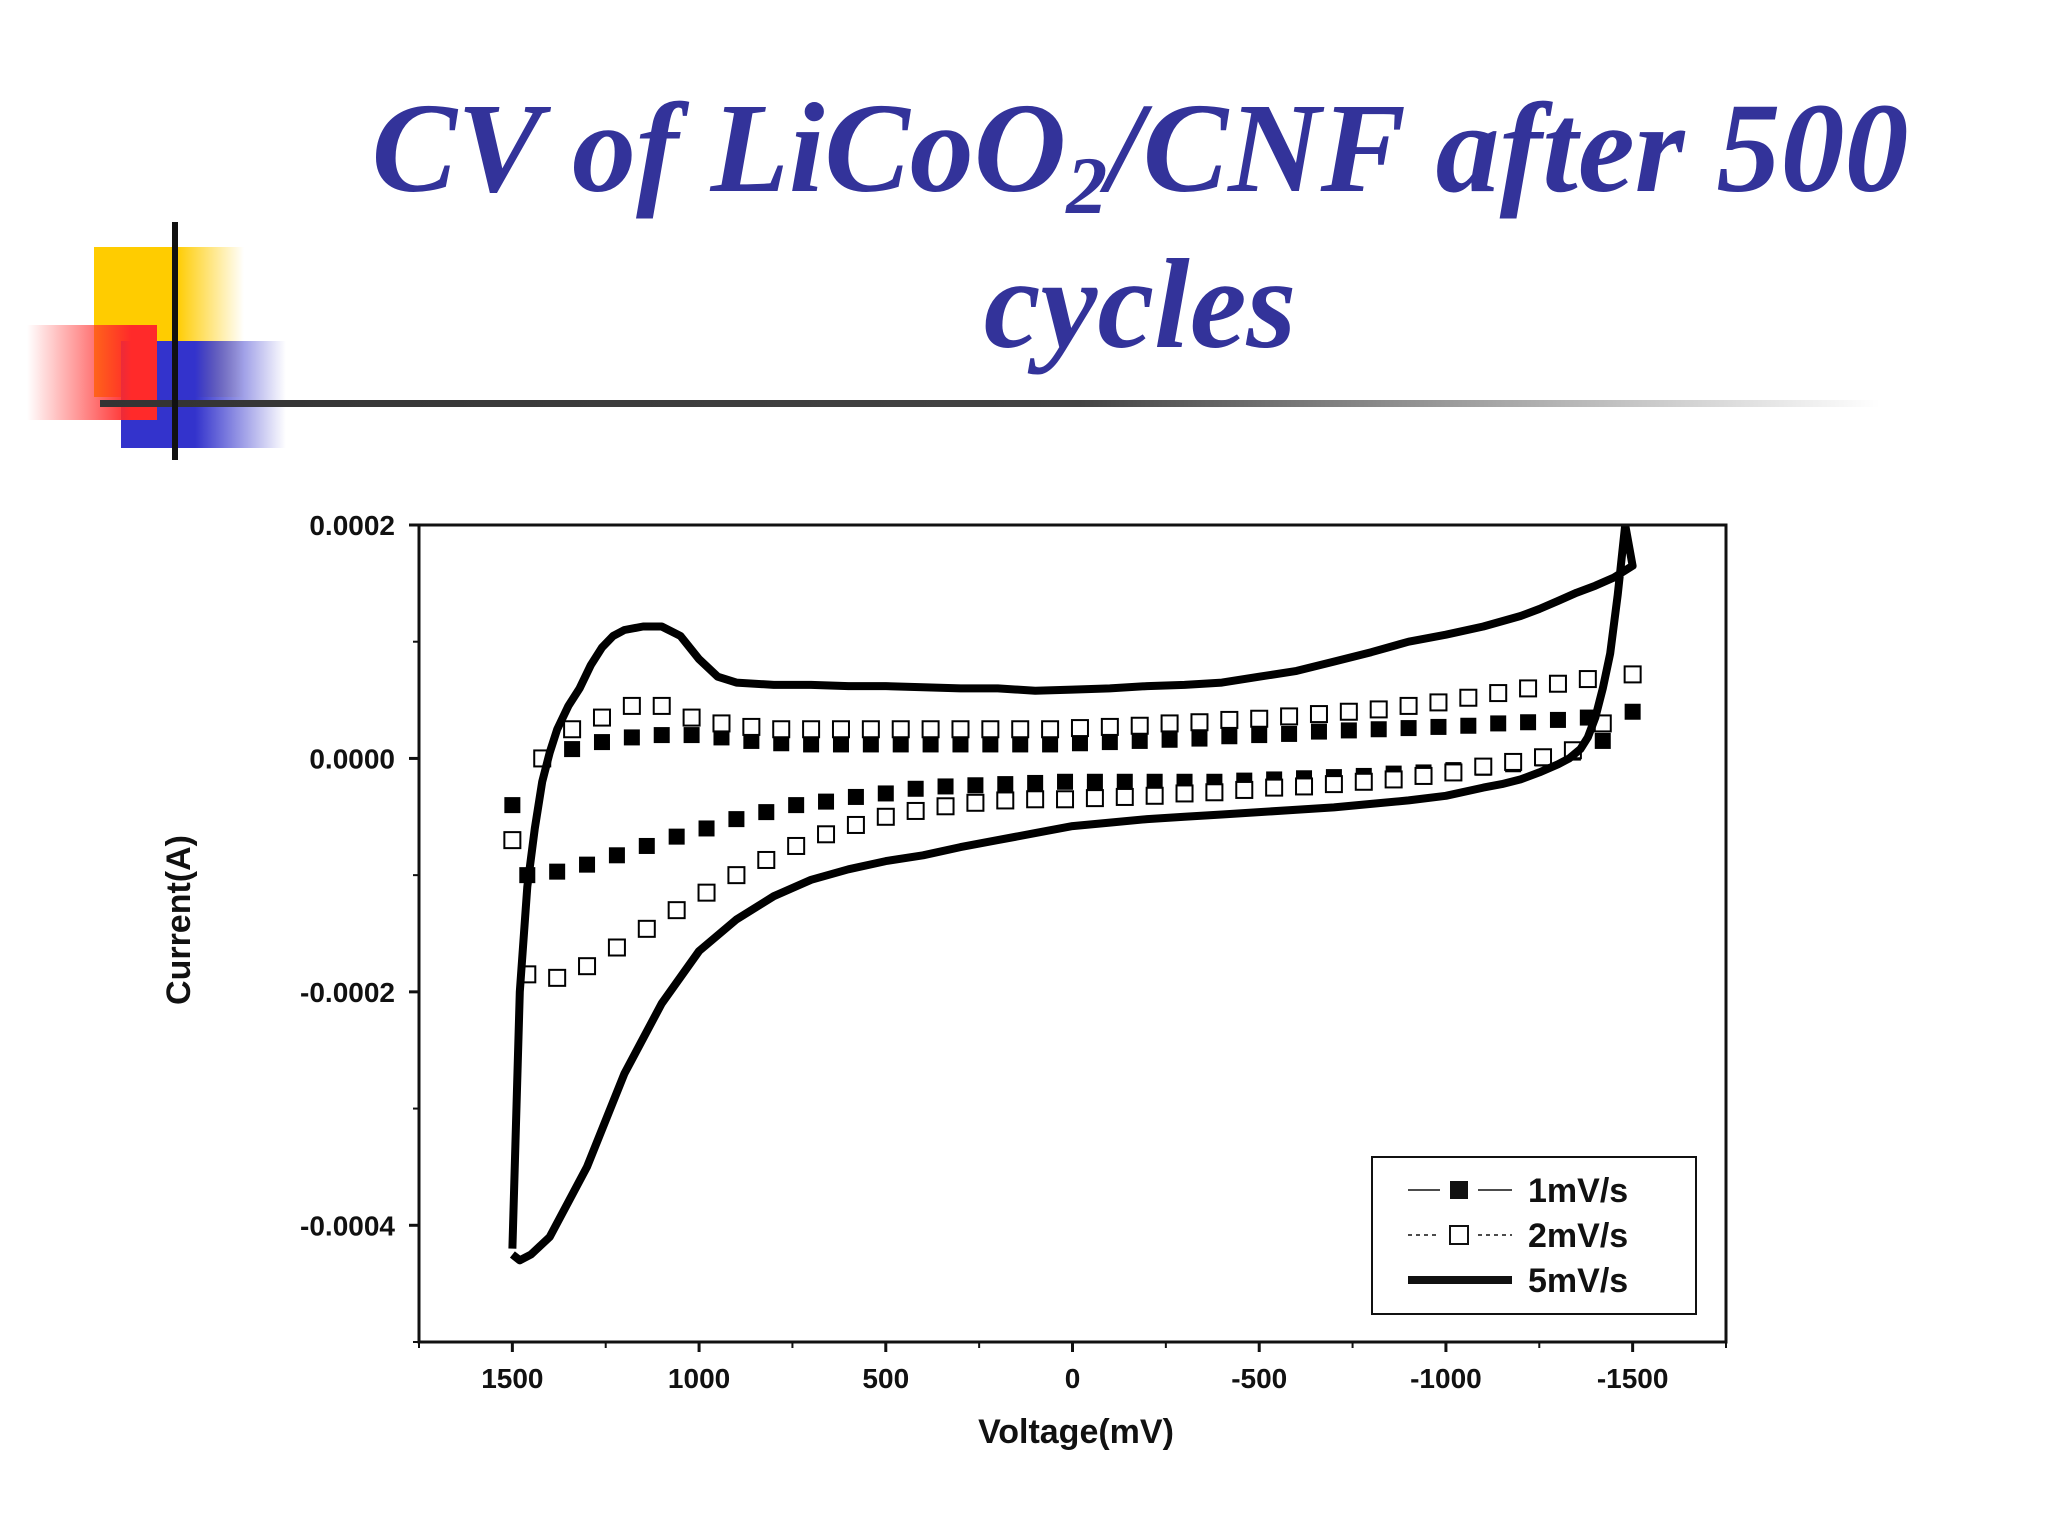  Describe the element at coordinates (699, 1378) in the screenshot. I see `x-tick-label: 1000` at that location.